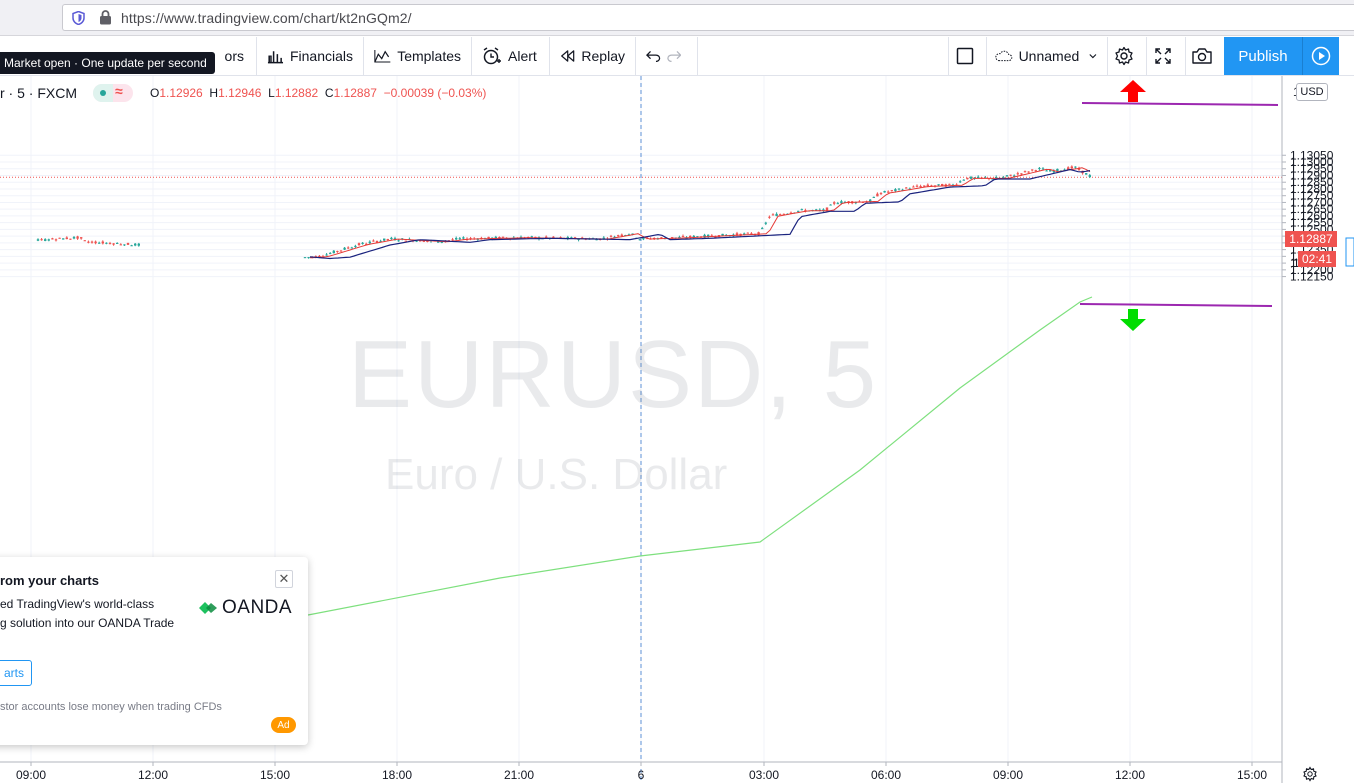 The height and width of the screenshot is (783, 1354). Describe the element at coordinates (653, 56) in the screenshot. I see `undo-icon` at that location.